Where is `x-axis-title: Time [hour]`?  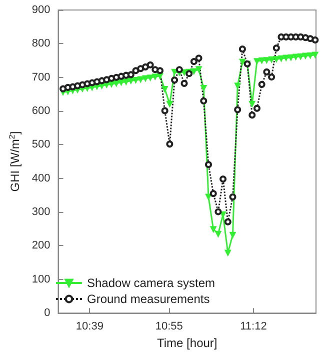
x-axis-title: Time [hour] is located at coordinates (187, 343).